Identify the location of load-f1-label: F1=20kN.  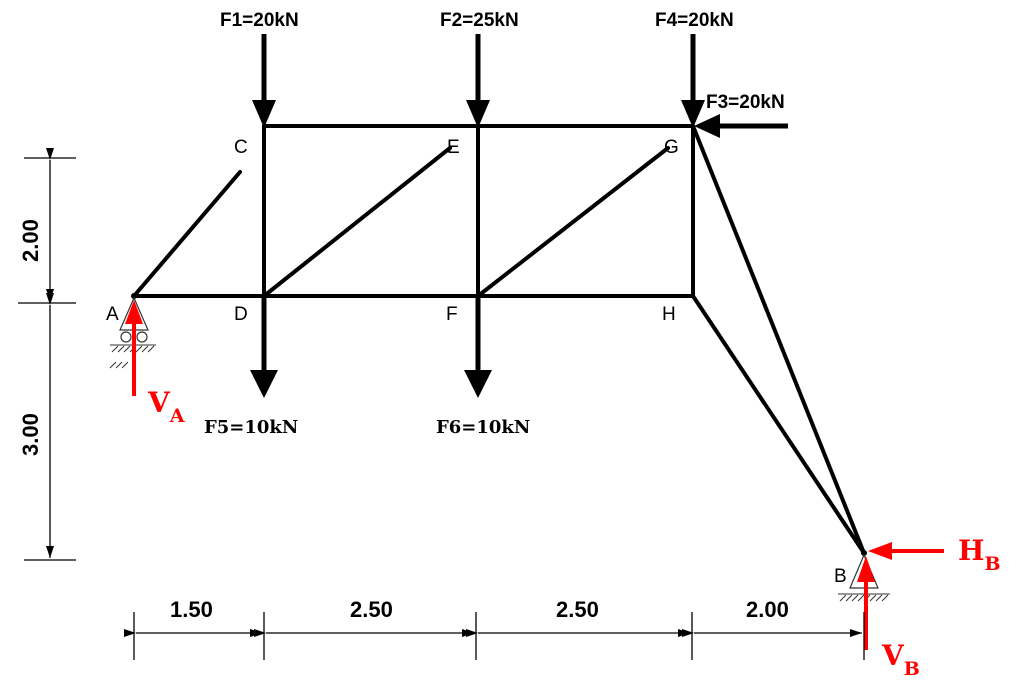
(259, 20).